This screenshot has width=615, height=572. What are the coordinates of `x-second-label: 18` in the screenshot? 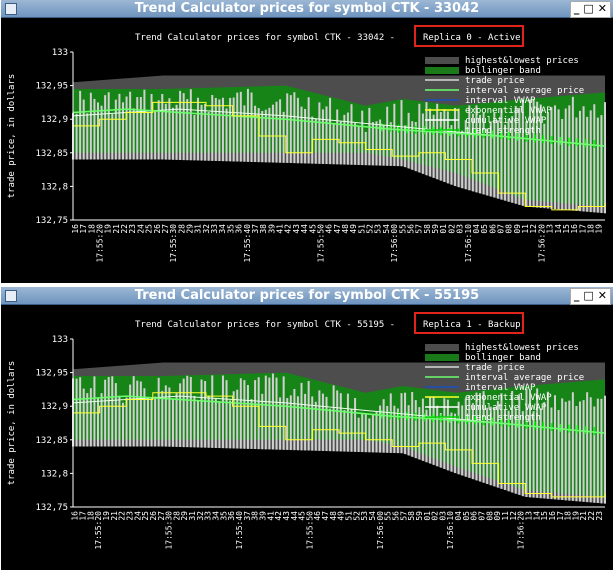 It's located at (90, 516).